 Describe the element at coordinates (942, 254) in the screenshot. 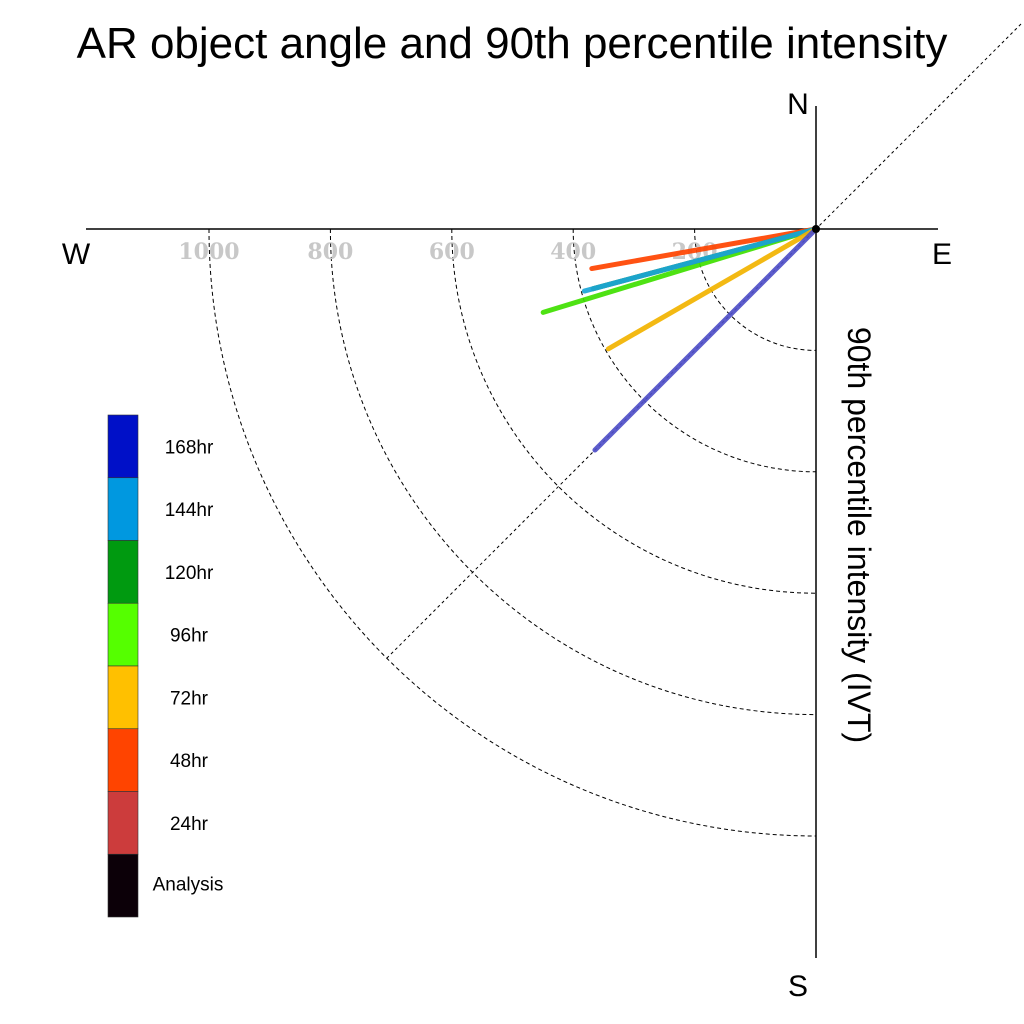

I see `compass-east: E` at that location.